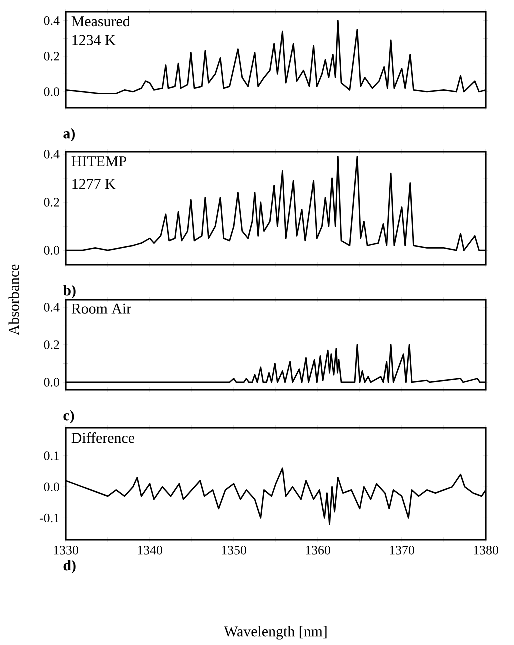 The height and width of the screenshot is (645, 514). Describe the element at coordinates (94, 184) in the screenshot. I see `annotation: 1277 K` at that location.